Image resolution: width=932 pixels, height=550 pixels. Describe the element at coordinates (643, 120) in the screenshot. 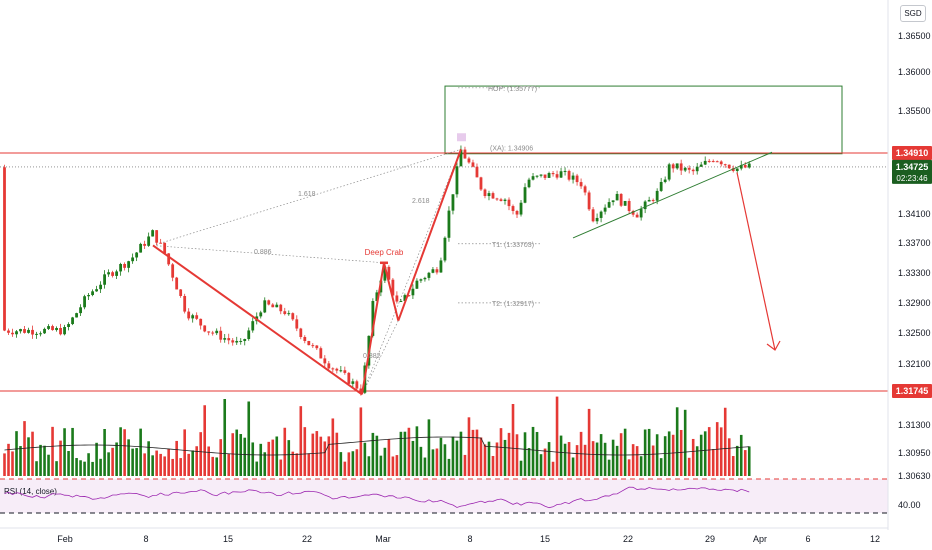

I see `target-zone-box` at that location.